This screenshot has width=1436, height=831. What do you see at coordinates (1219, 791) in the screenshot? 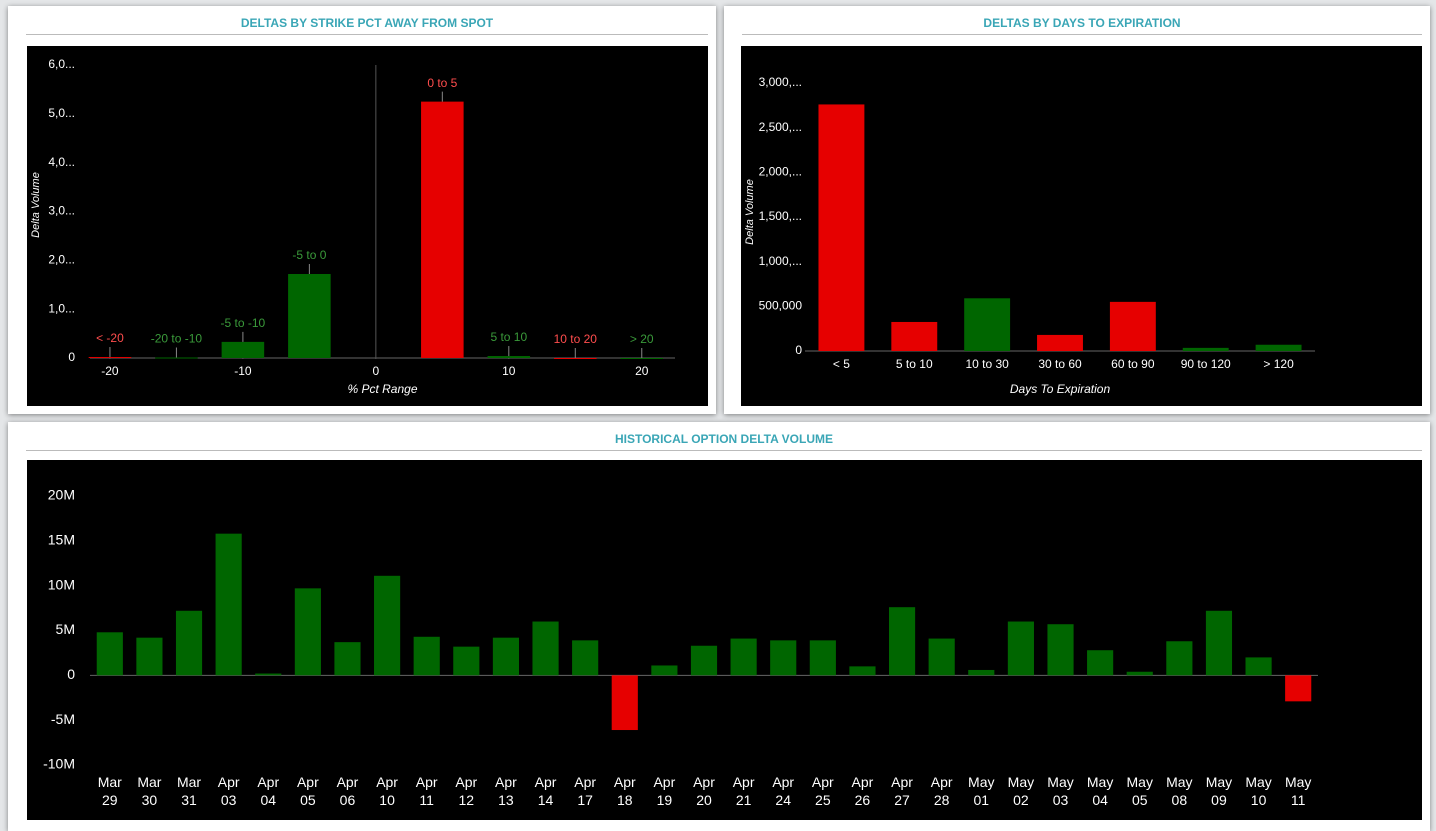
I see `x-tick-label: May 09` at bounding box center [1219, 791].